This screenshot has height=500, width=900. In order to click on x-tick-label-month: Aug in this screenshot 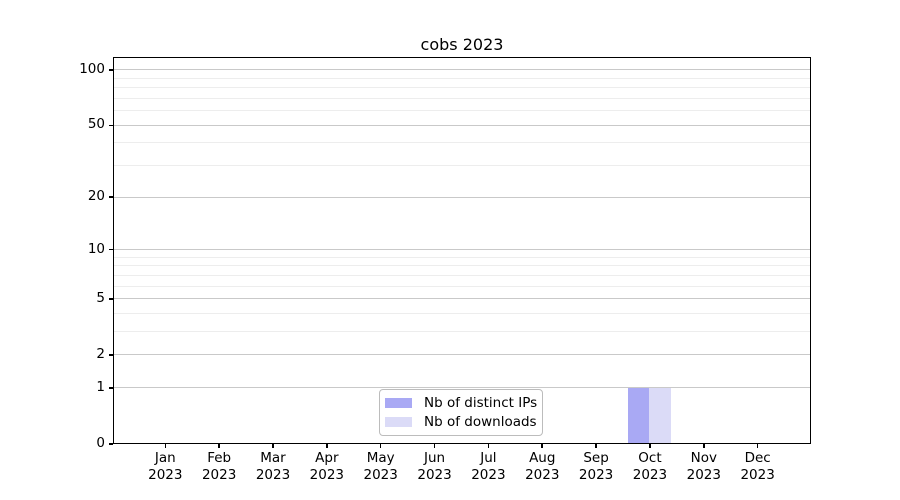, I will do `click(542, 458)`.